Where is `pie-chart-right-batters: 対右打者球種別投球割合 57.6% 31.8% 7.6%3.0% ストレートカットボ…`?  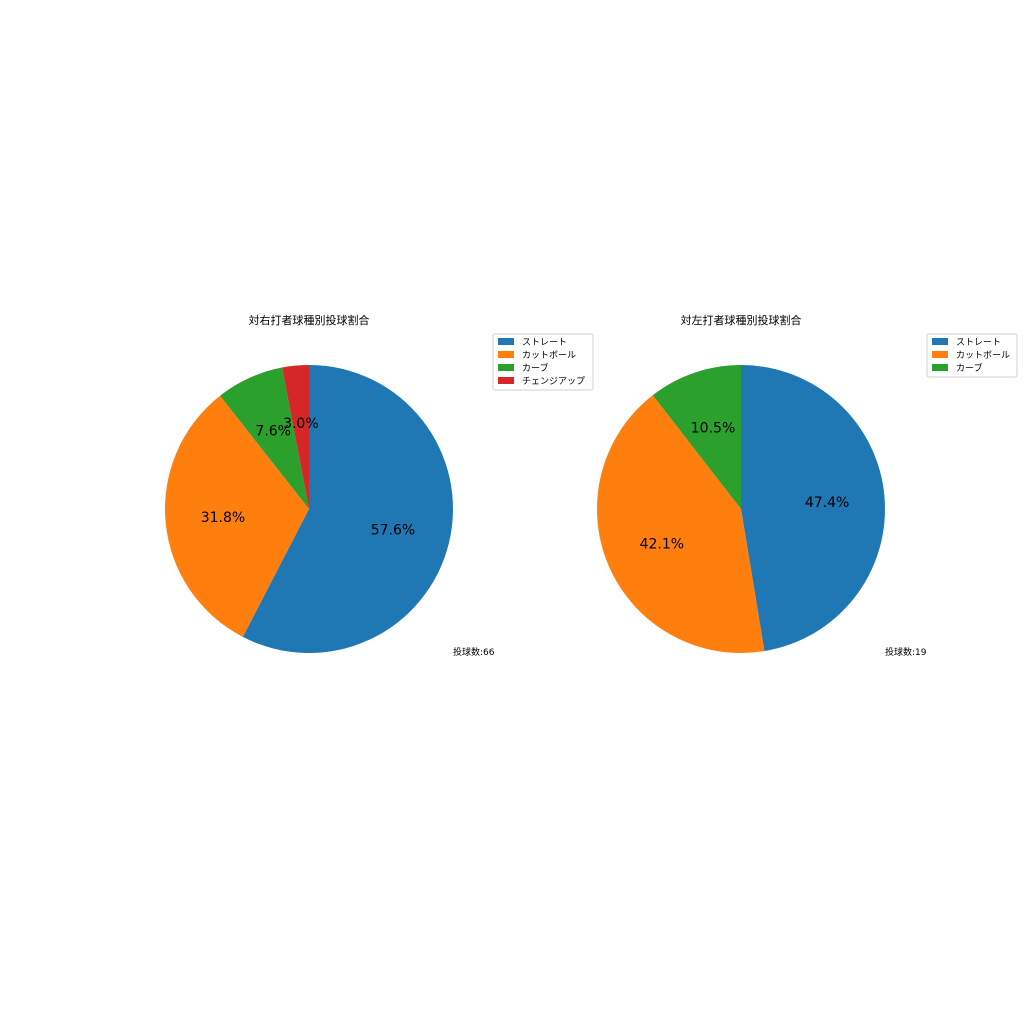 pie-chart-right-batters: 対右打者球種別投球割合 57.6% 31.8% 7.6%3.0% ストレートカットボ… is located at coordinates (379, 485).